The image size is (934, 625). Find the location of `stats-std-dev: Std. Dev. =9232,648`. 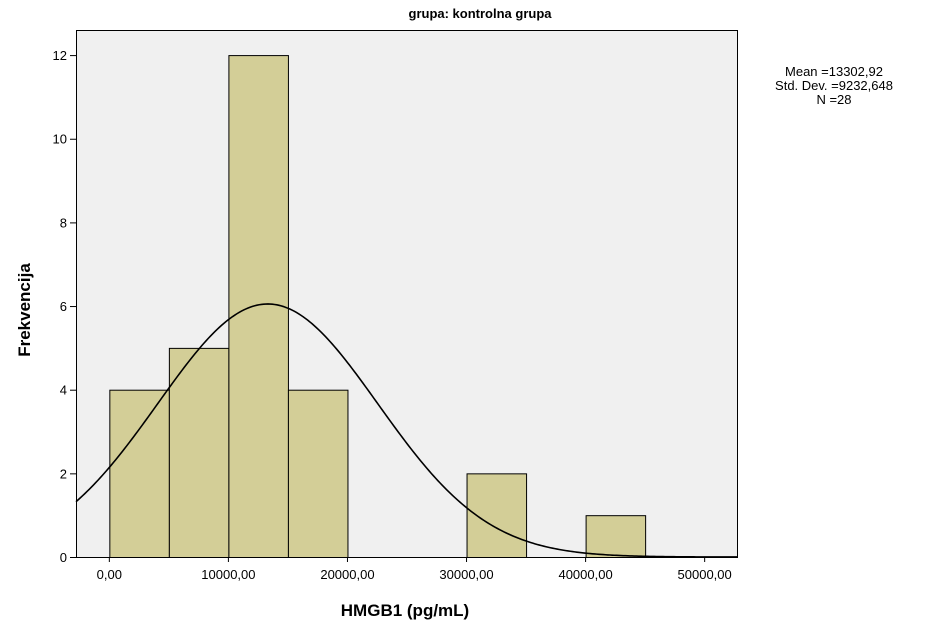

stats-std-dev: Std. Dev. =9232,648 is located at coordinates (834, 85).